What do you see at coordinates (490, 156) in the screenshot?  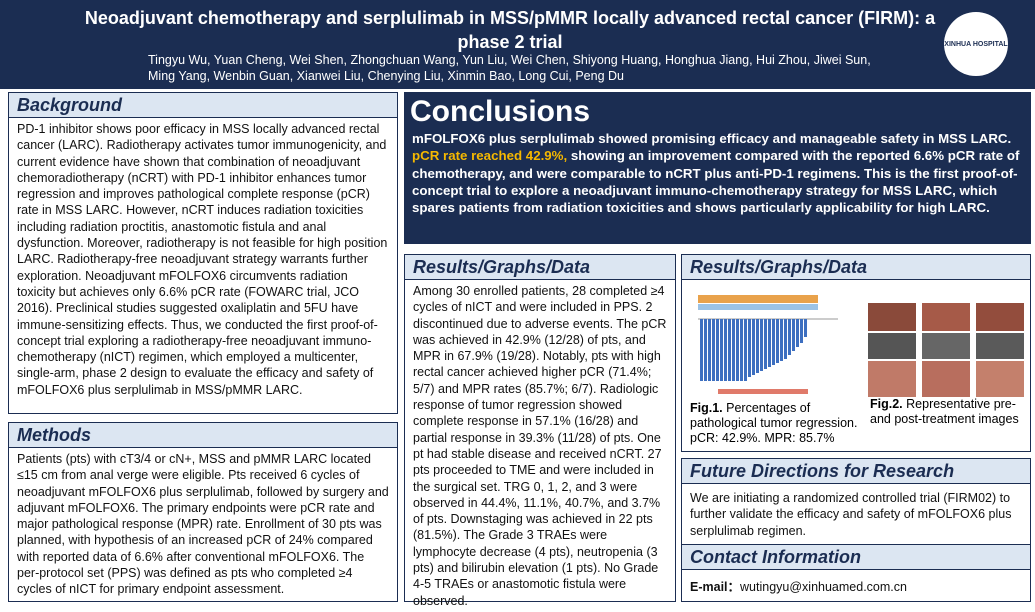 I see `highlight: pCR rate reached 42.9%,` at bounding box center [490, 156].